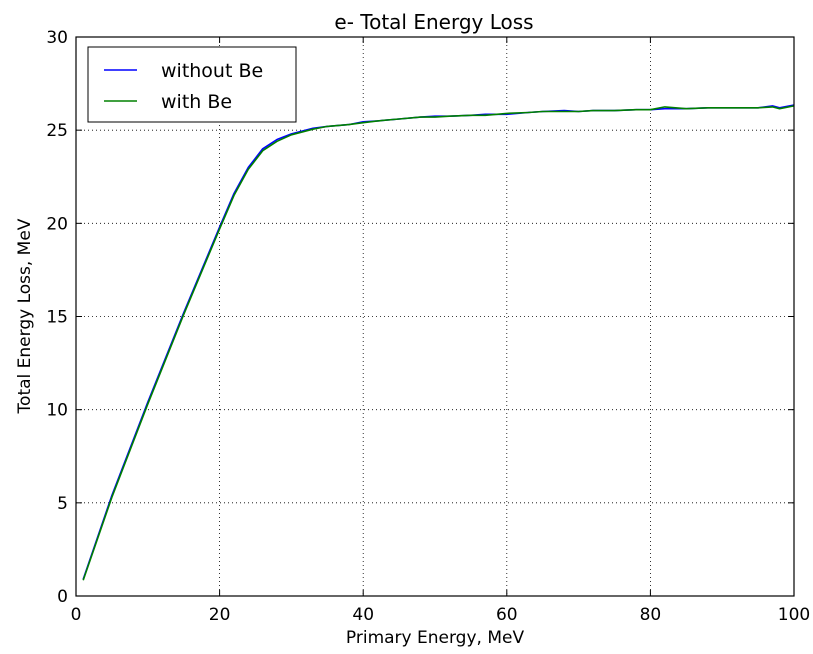  Describe the element at coordinates (57, 318) in the screenshot. I see `y-tick-label: 15` at that location.